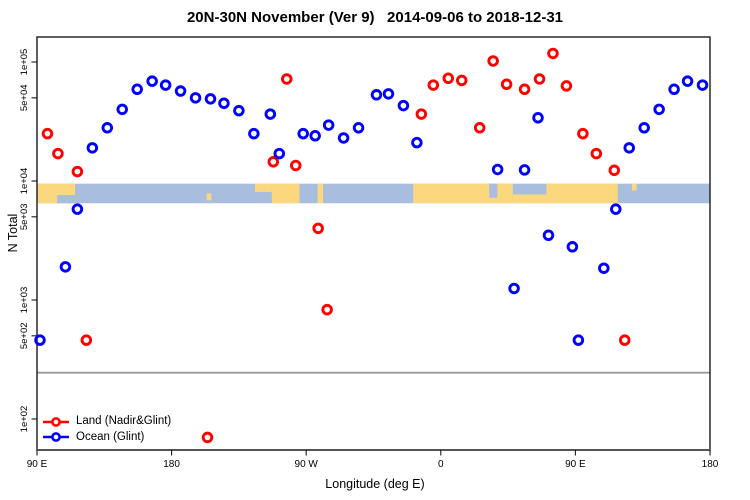 This screenshot has height=500, width=750. Describe the element at coordinates (124, 421) in the screenshot. I see `legend-label-land: Land (Nadir&Glint)` at that location.